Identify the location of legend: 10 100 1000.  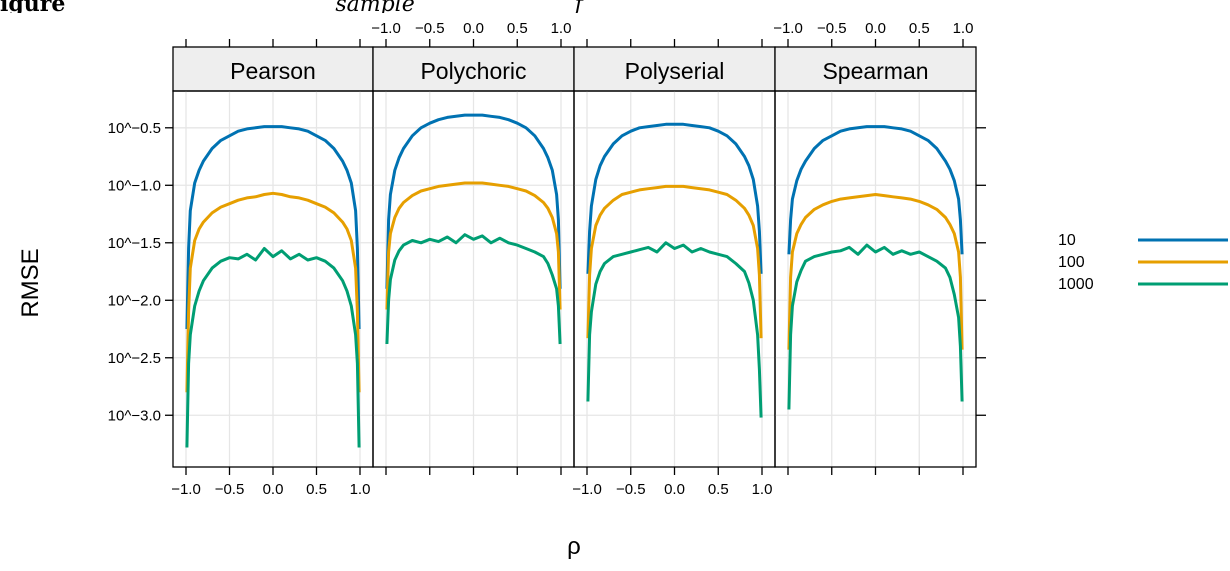
(1143, 262).